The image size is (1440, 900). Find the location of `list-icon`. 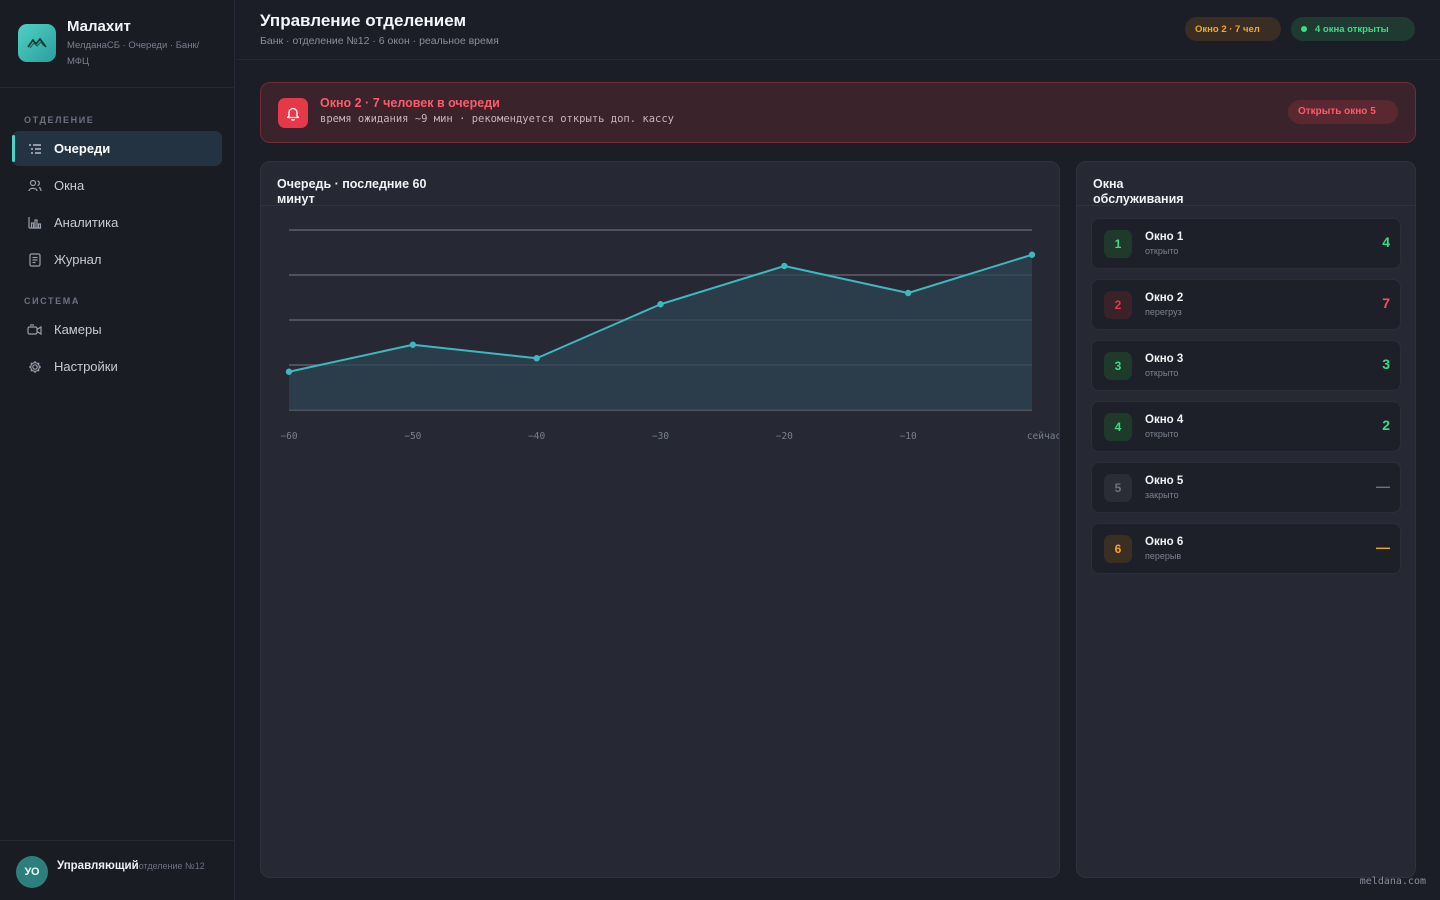

list-icon is located at coordinates (34, 148).